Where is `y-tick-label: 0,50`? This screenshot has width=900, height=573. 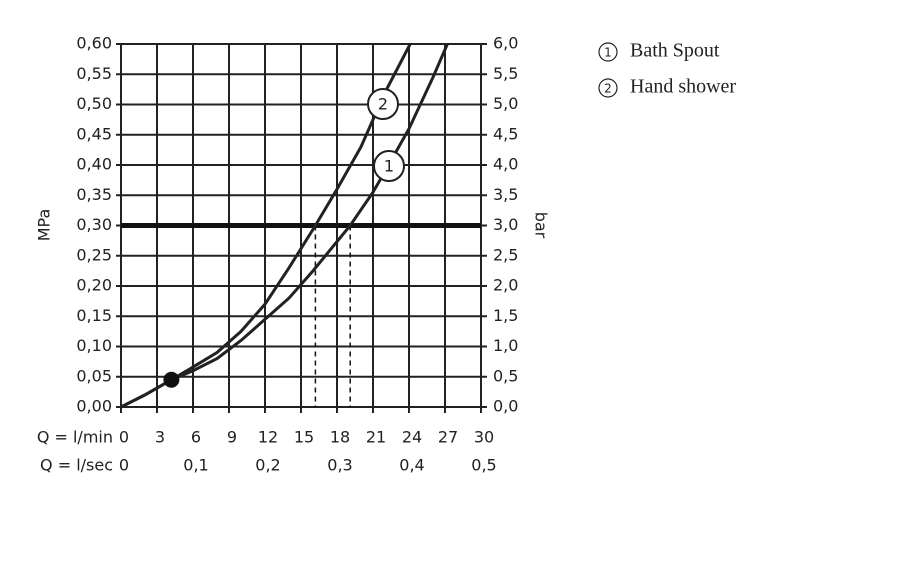
y-tick-label: 0,50 is located at coordinates (94, 103).